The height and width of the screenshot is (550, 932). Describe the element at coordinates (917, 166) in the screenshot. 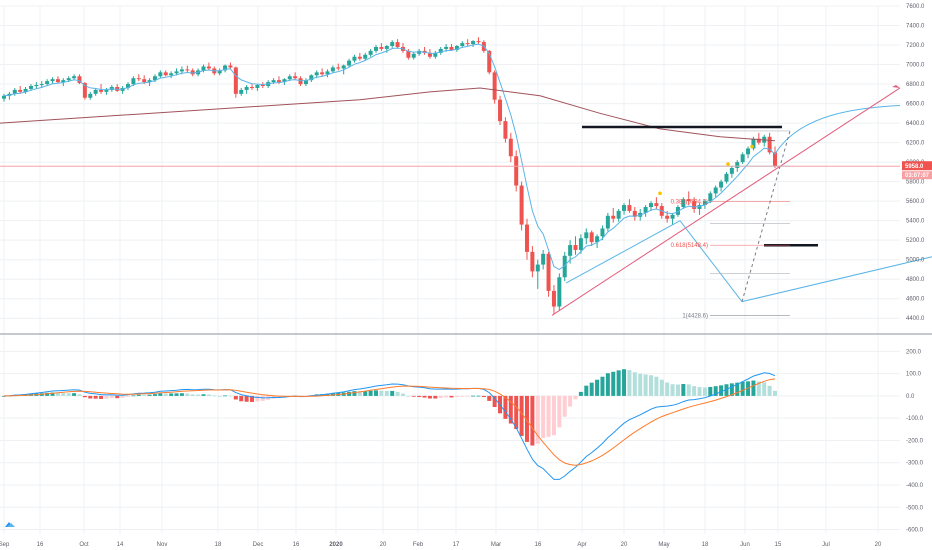

I see `last-price-tag` at that location.